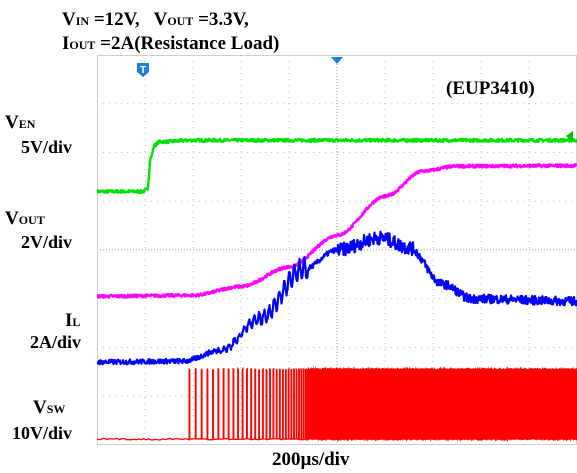 The width and height of the screenshot is (577, 473). Describe the element at coordinates (20, 122) in the screenshot. I see `ch1-label: VEN` at that location.